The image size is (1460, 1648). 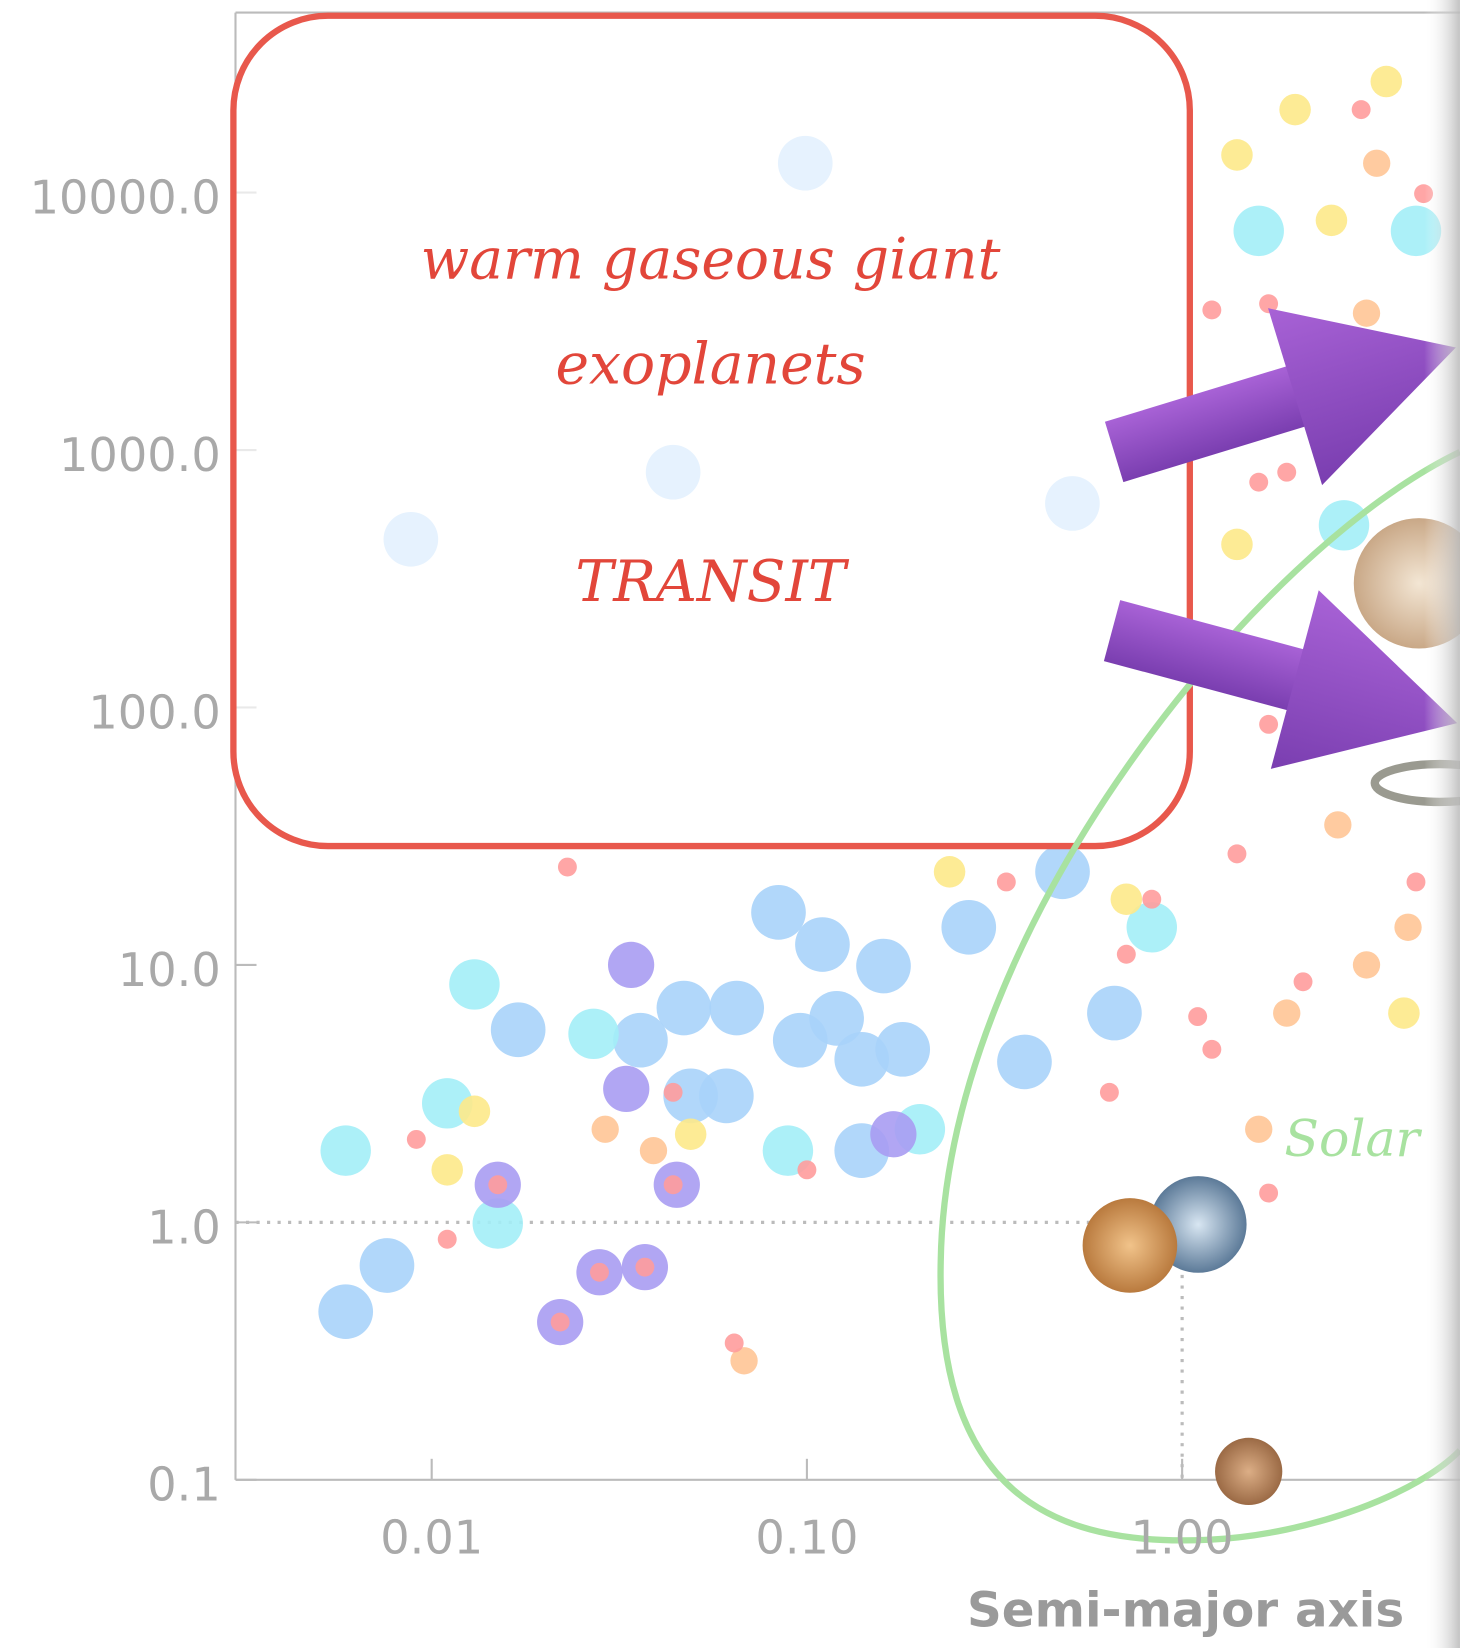 I want to click on y-tick-label: 1.0, so click(x=184, y=1227).